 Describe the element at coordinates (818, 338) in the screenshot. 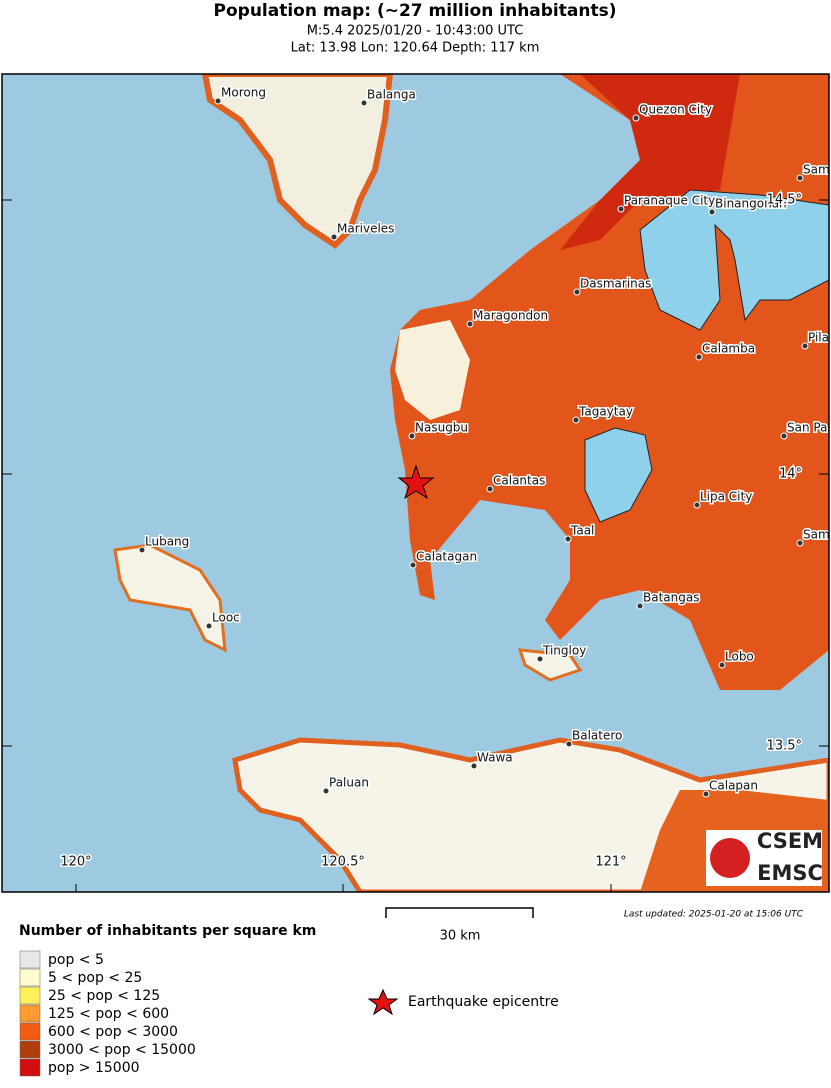

I see `city-label: Pila` at that location.